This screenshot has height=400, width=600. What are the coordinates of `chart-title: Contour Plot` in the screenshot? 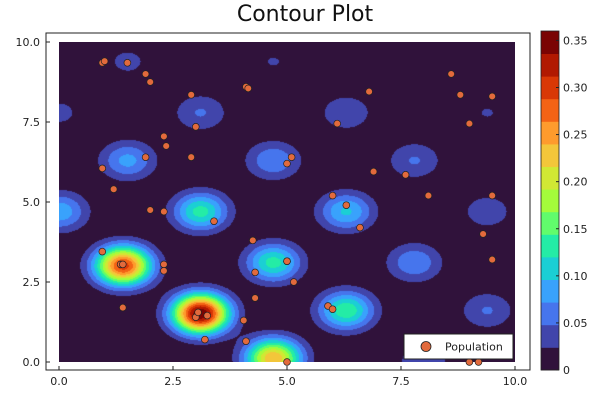 It's located at (305, 14).